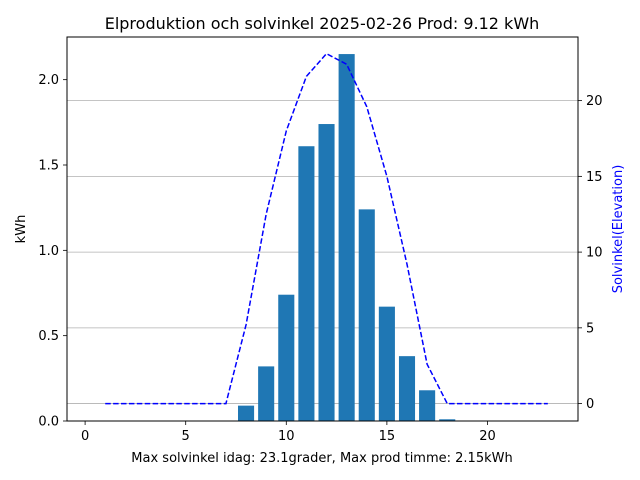 This screenshot has height=480, width=640. I want to click on y-axis-right: 0 5 10 15 20, so click(590, 253).